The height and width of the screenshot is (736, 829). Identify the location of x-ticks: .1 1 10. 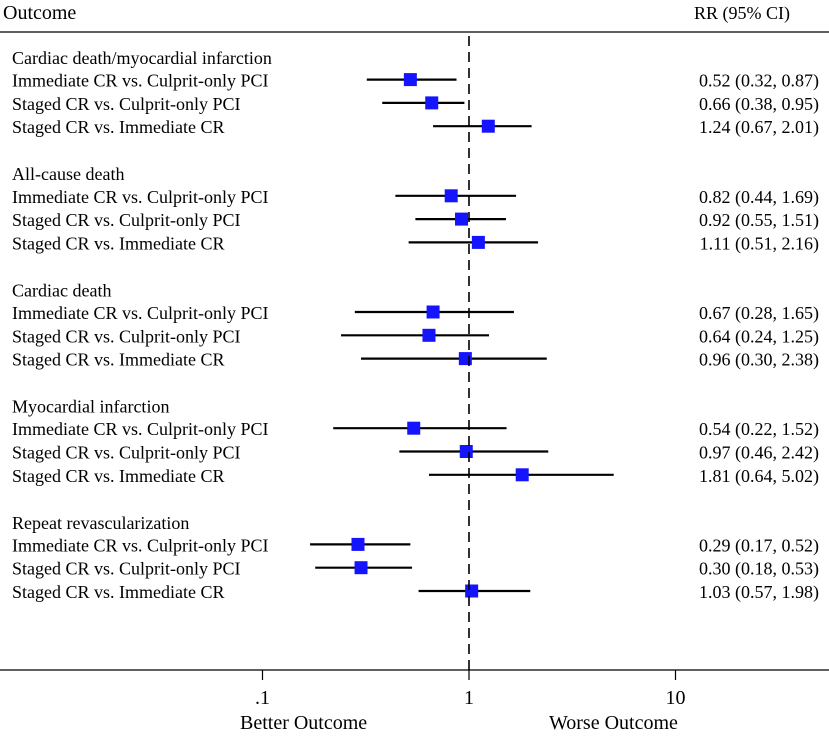
(470, 689).